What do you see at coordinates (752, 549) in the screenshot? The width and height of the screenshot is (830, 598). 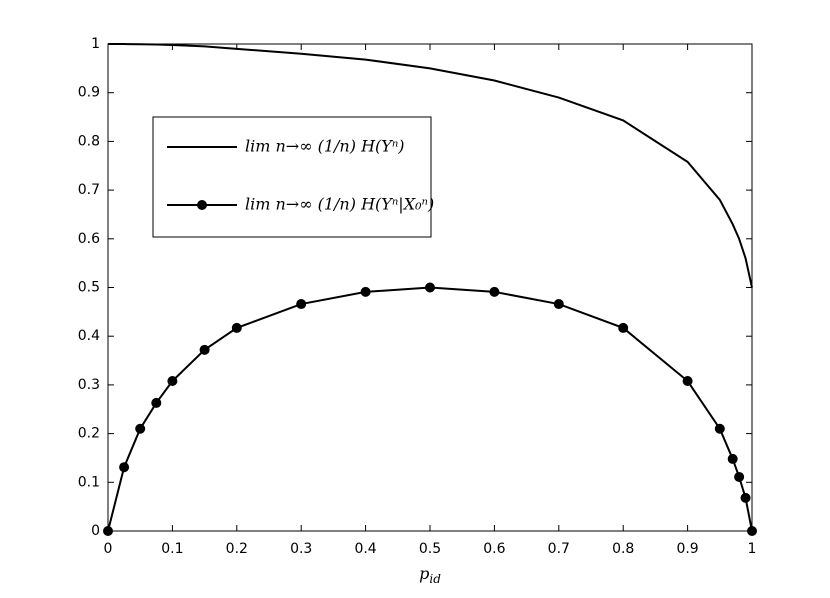 I see `x-tick-label: 1` at bounding box center [752, 549].